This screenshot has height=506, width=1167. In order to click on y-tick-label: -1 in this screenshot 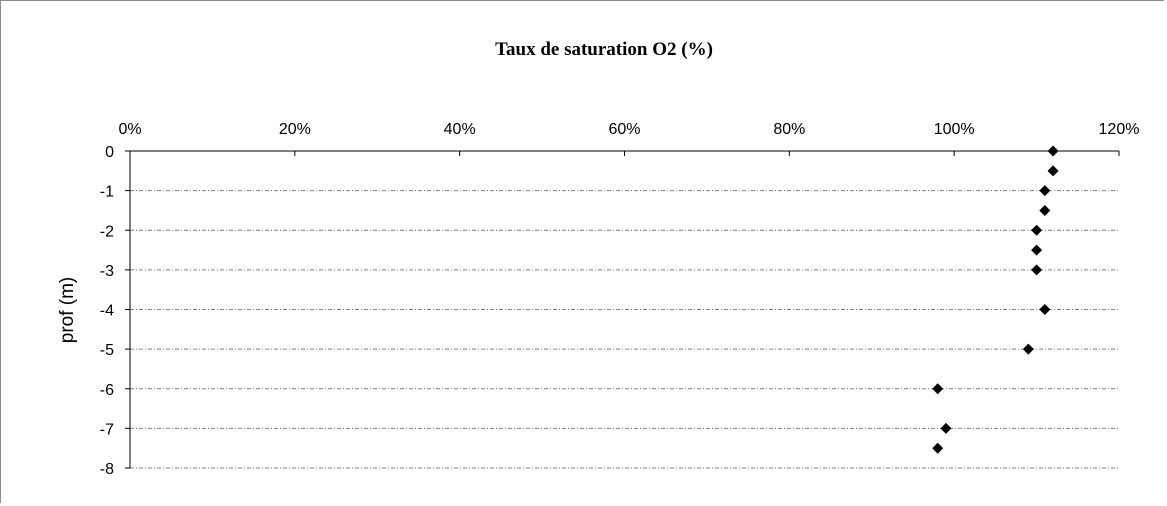, I will do `click(107, 192)`.